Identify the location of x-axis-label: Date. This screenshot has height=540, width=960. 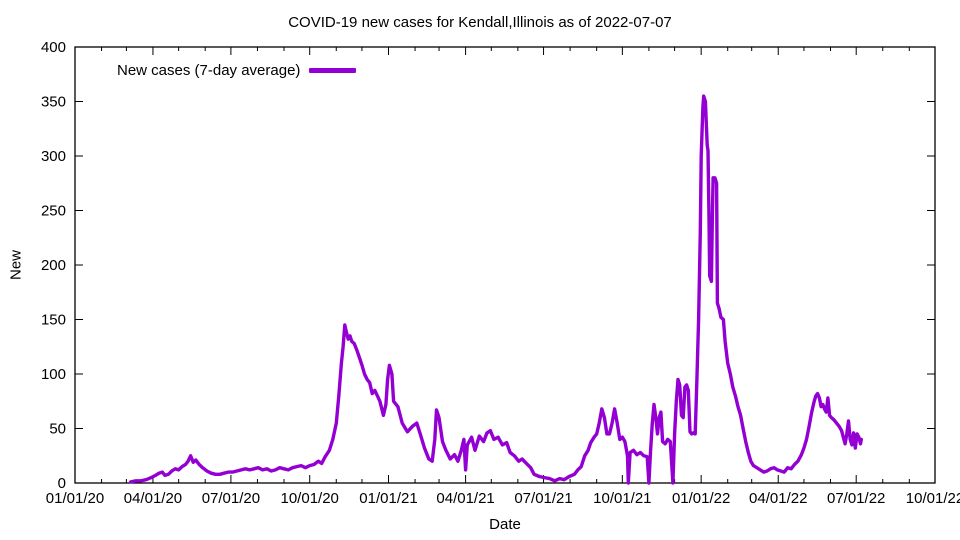
(505, 524).